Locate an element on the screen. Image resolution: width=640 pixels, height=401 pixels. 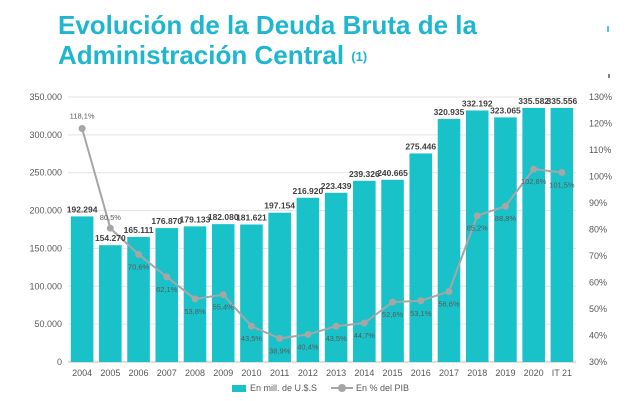
y-left-tick-label: 250.000 is located at coordinates (45, 173).